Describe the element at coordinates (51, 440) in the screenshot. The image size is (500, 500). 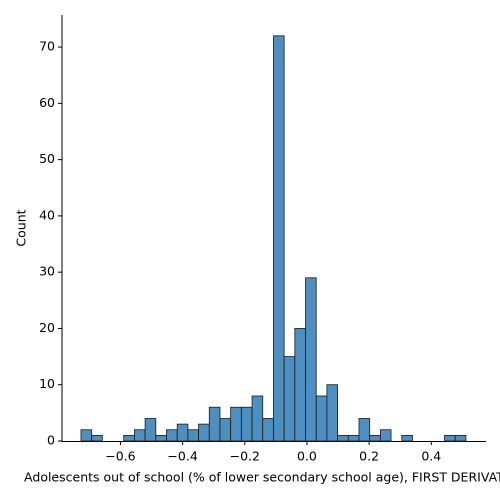
I see `y-tick-label: 0` at that location.